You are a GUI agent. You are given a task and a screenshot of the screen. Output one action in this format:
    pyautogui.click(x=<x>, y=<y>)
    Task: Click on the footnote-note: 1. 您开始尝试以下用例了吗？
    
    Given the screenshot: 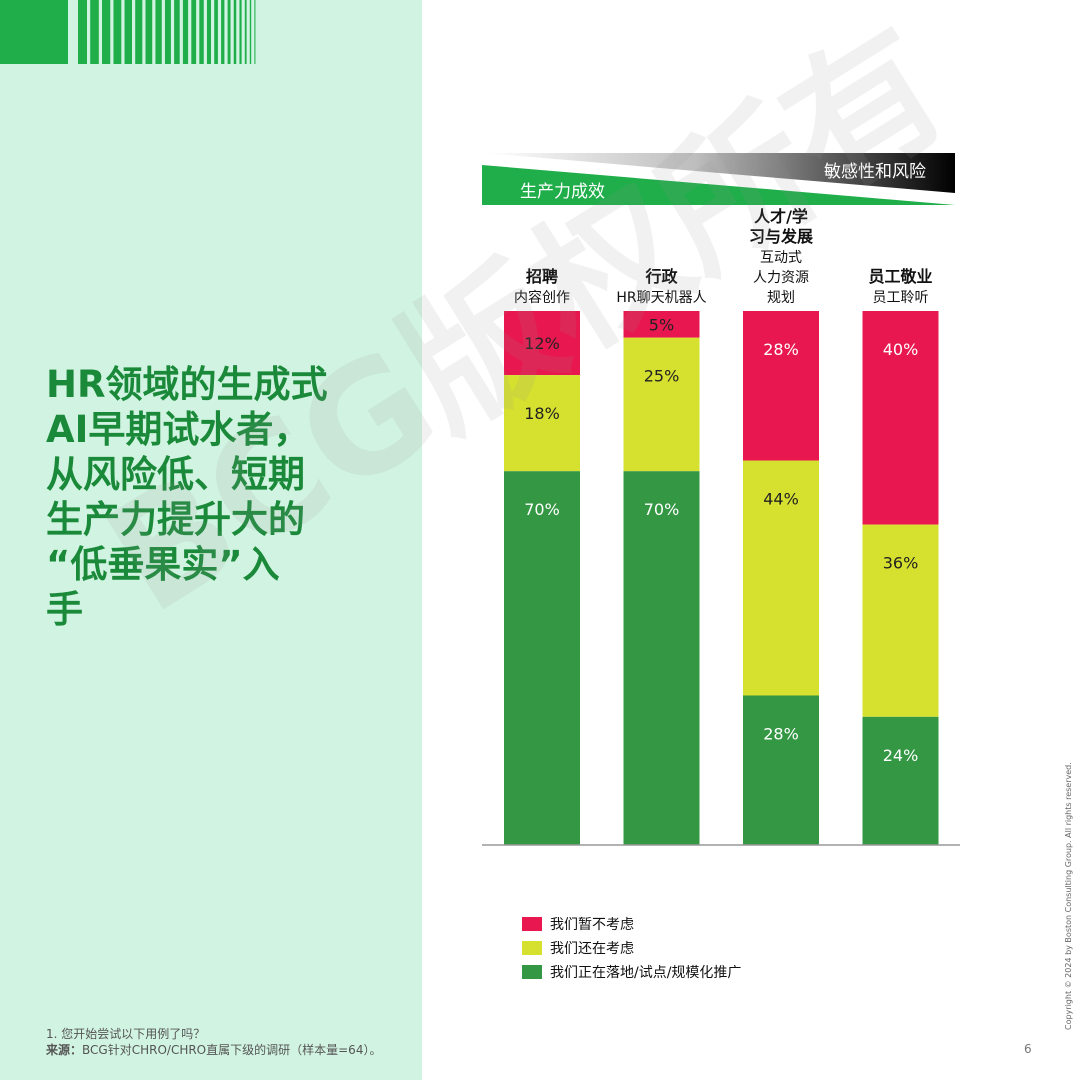 What is the action you would take?
    pyautogui.click(x=126, y=1034)
    